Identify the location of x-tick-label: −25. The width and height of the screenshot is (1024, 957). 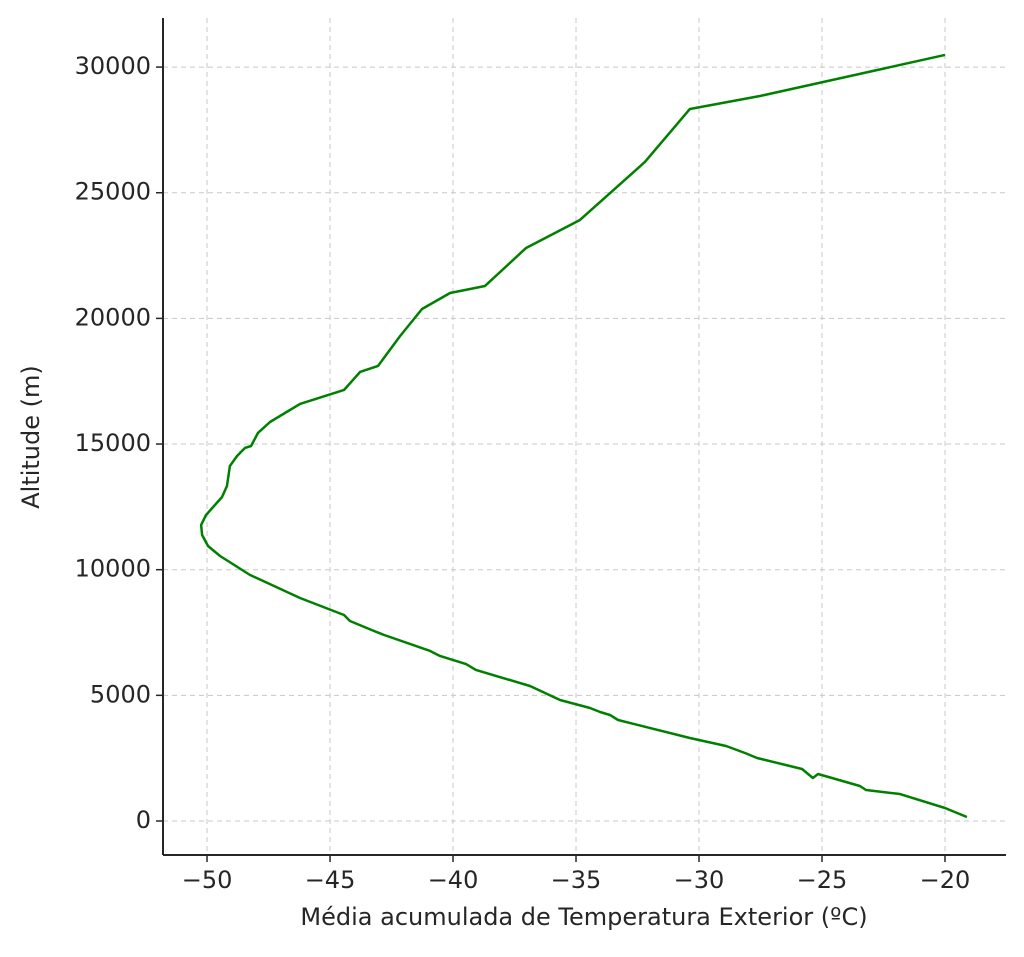
(822, 880).